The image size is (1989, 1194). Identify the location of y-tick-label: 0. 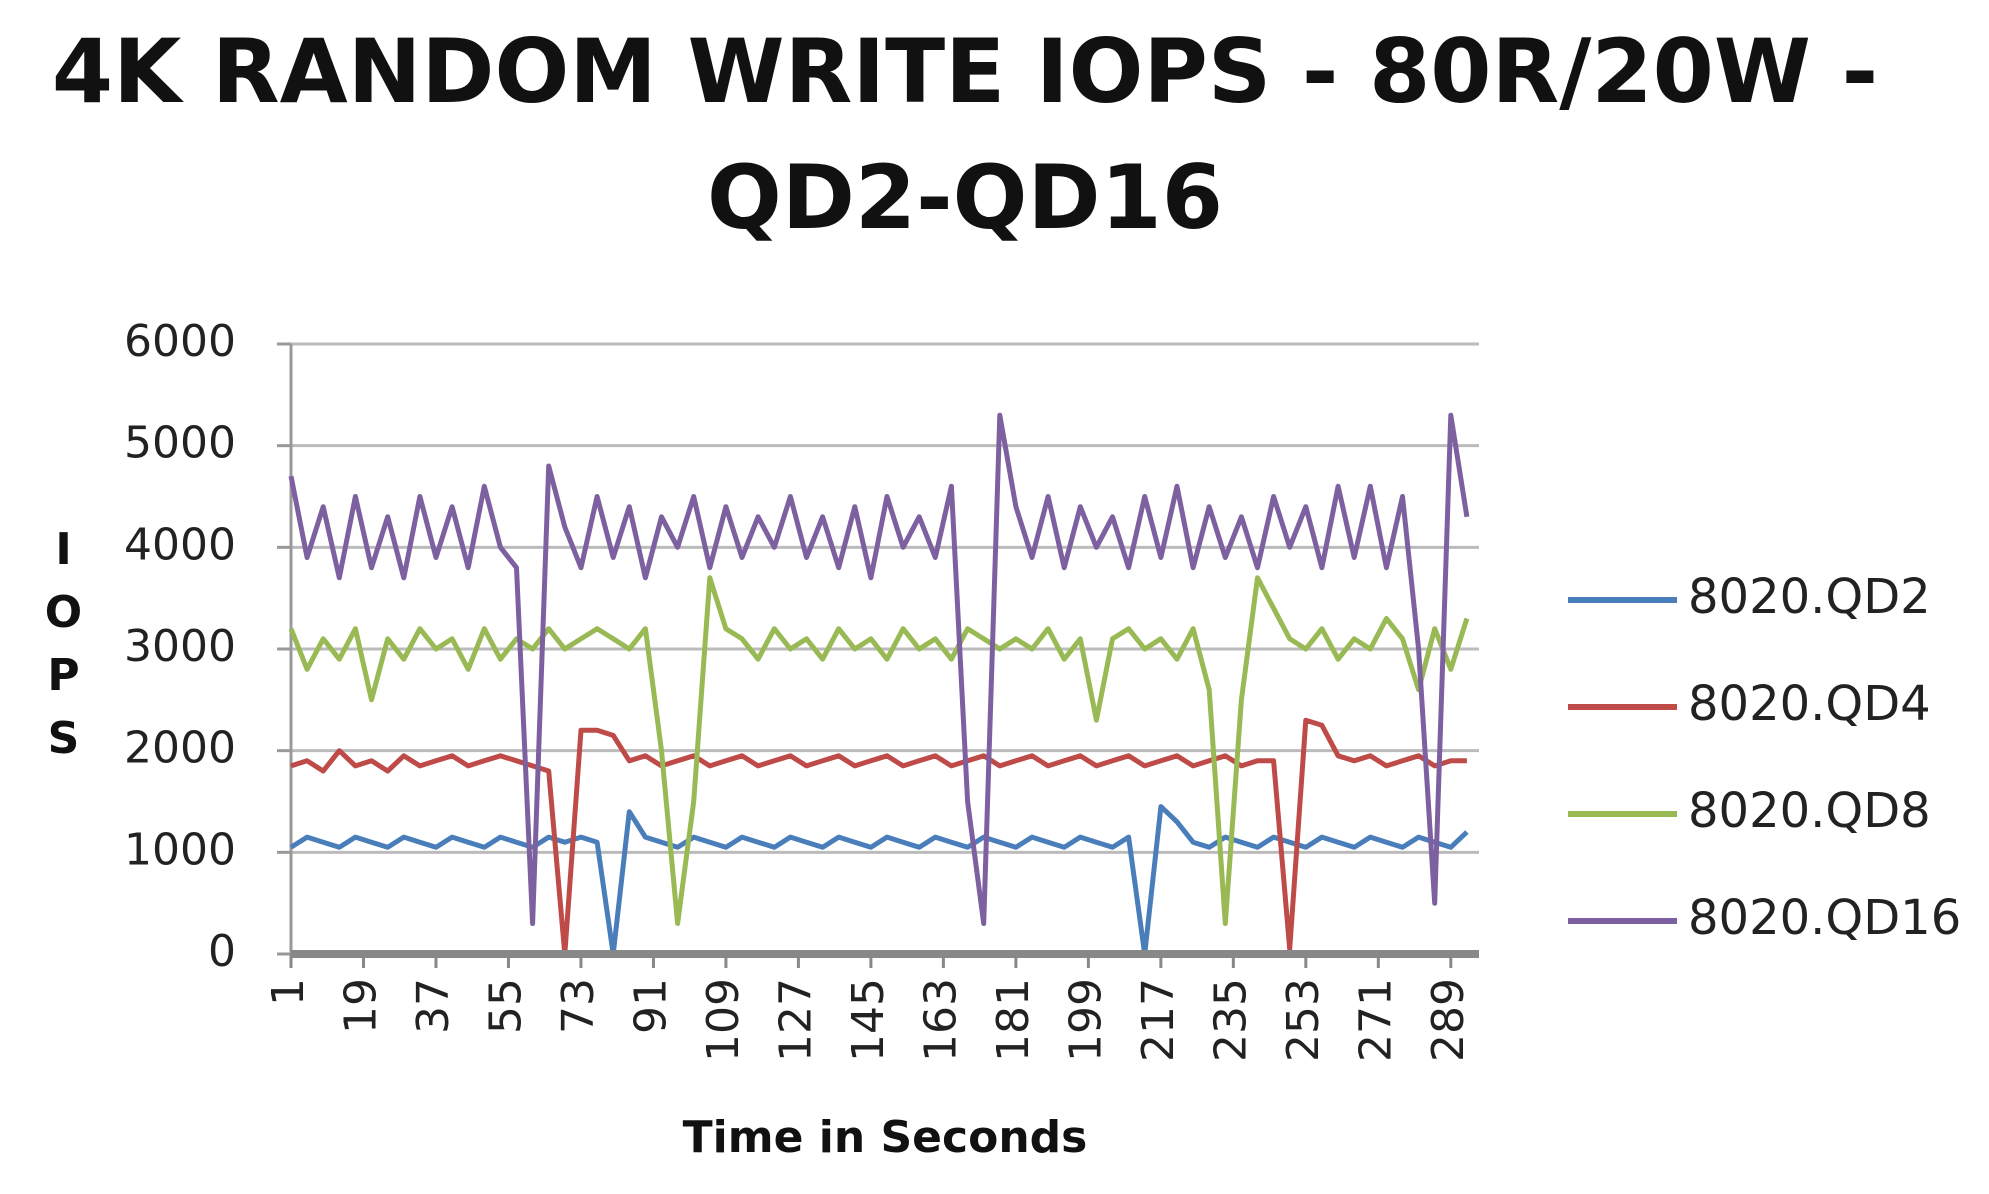
(222, 951).